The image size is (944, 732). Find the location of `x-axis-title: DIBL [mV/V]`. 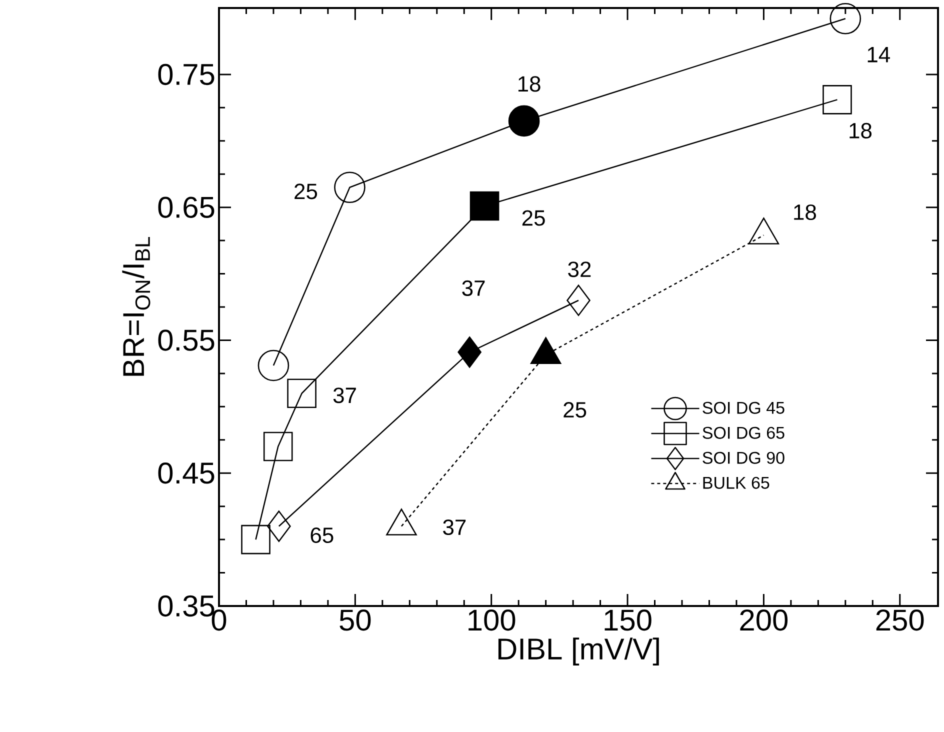

x-axis-title: DIBL [mV/V] is located at coordinates (578, 652).